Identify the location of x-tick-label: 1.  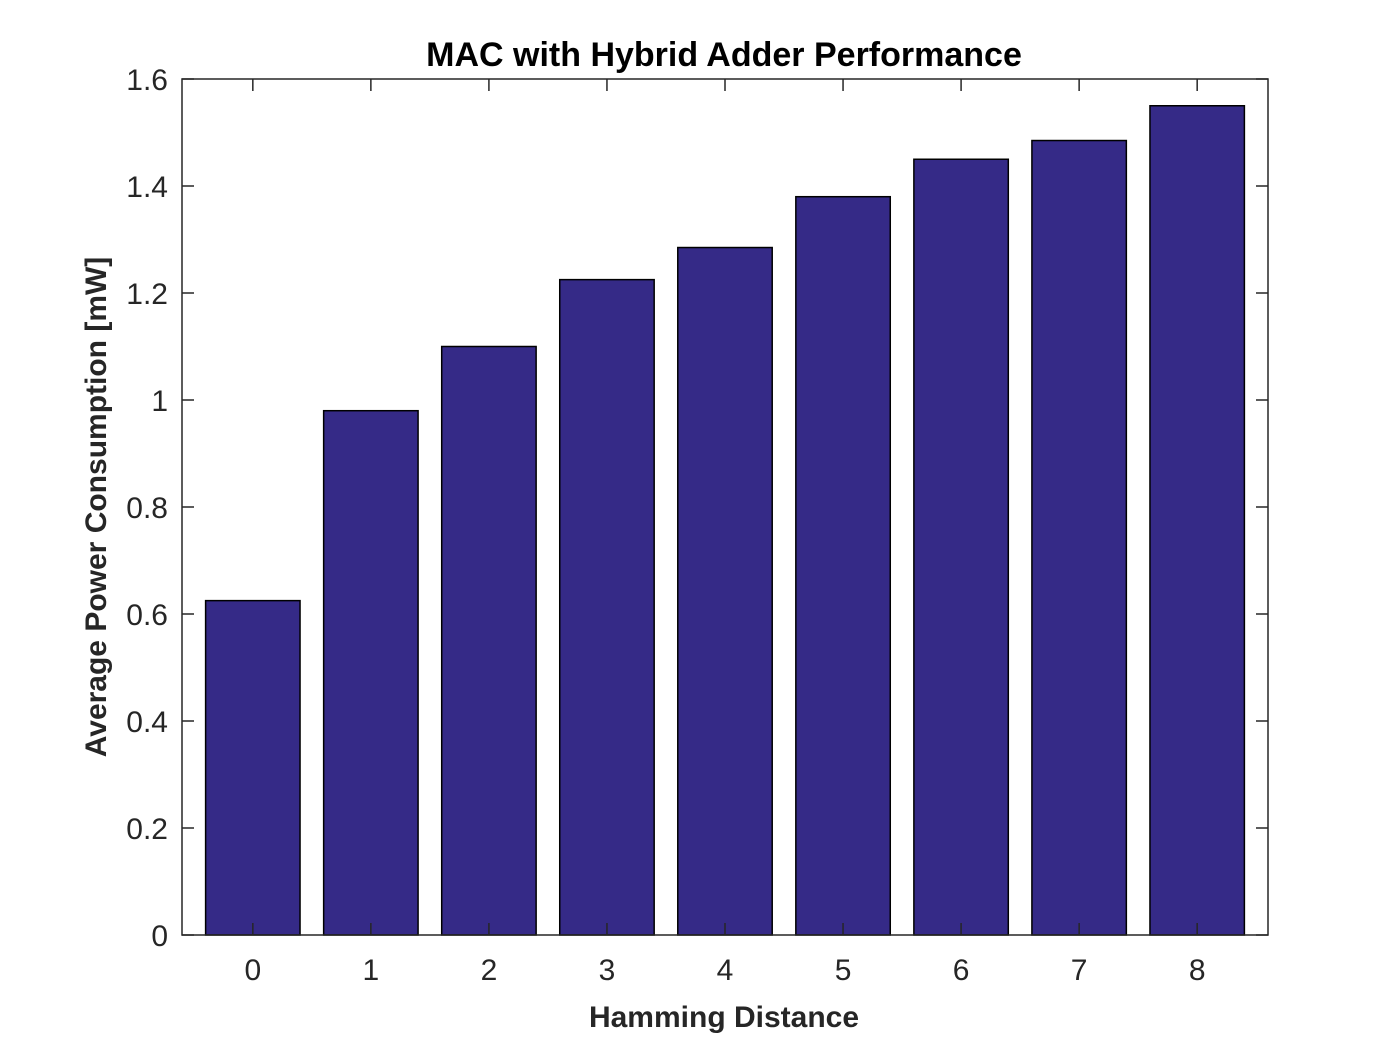
(371, 970).